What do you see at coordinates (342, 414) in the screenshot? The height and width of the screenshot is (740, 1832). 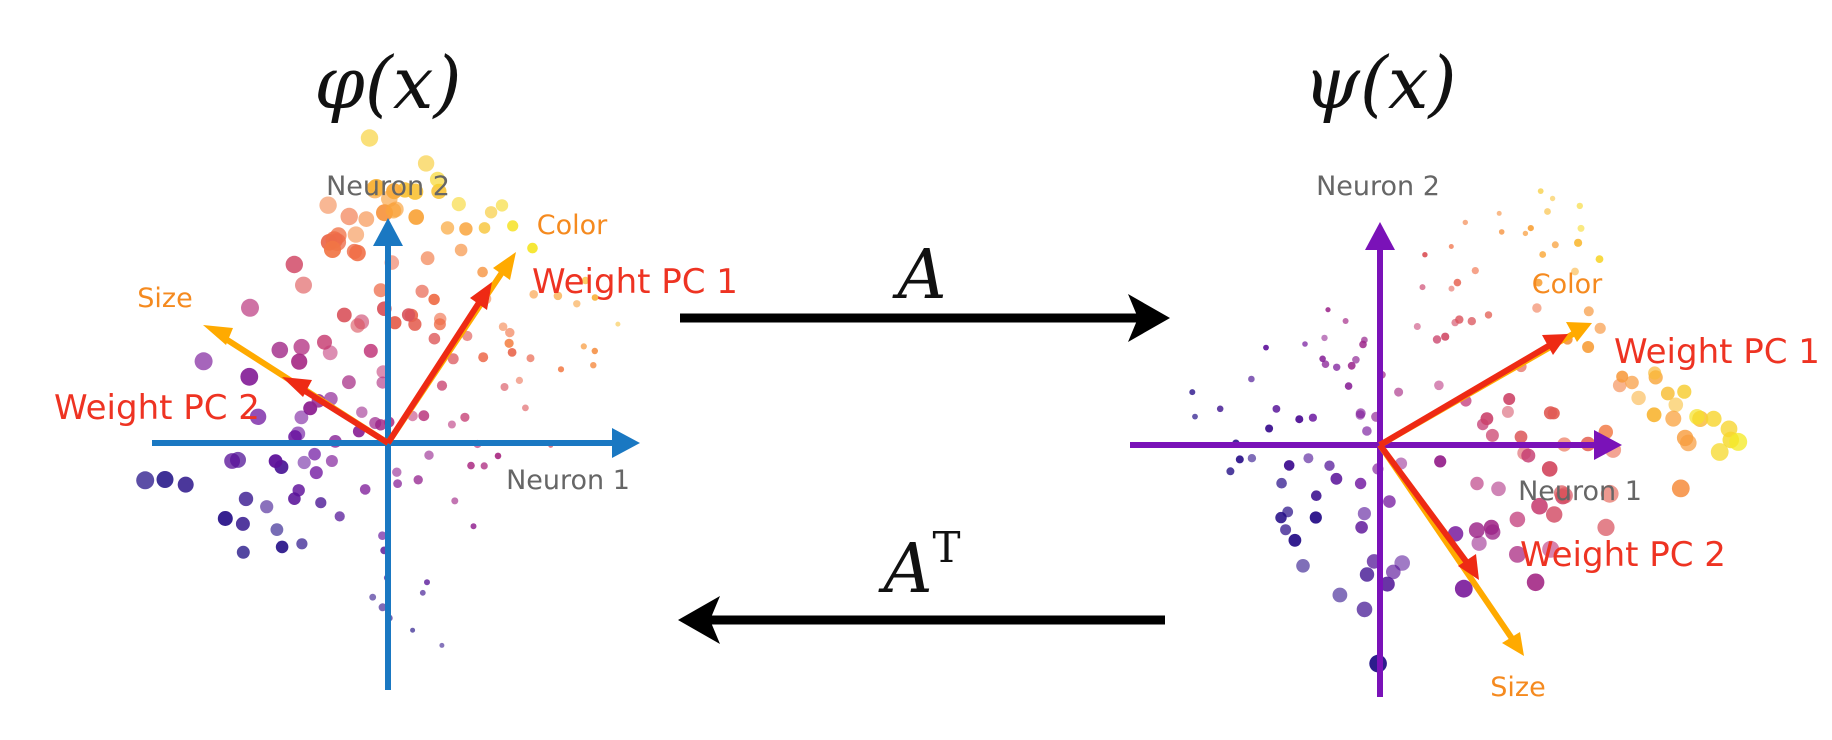 I see `left-pc2-arrow` at bounding box center [342, 414].